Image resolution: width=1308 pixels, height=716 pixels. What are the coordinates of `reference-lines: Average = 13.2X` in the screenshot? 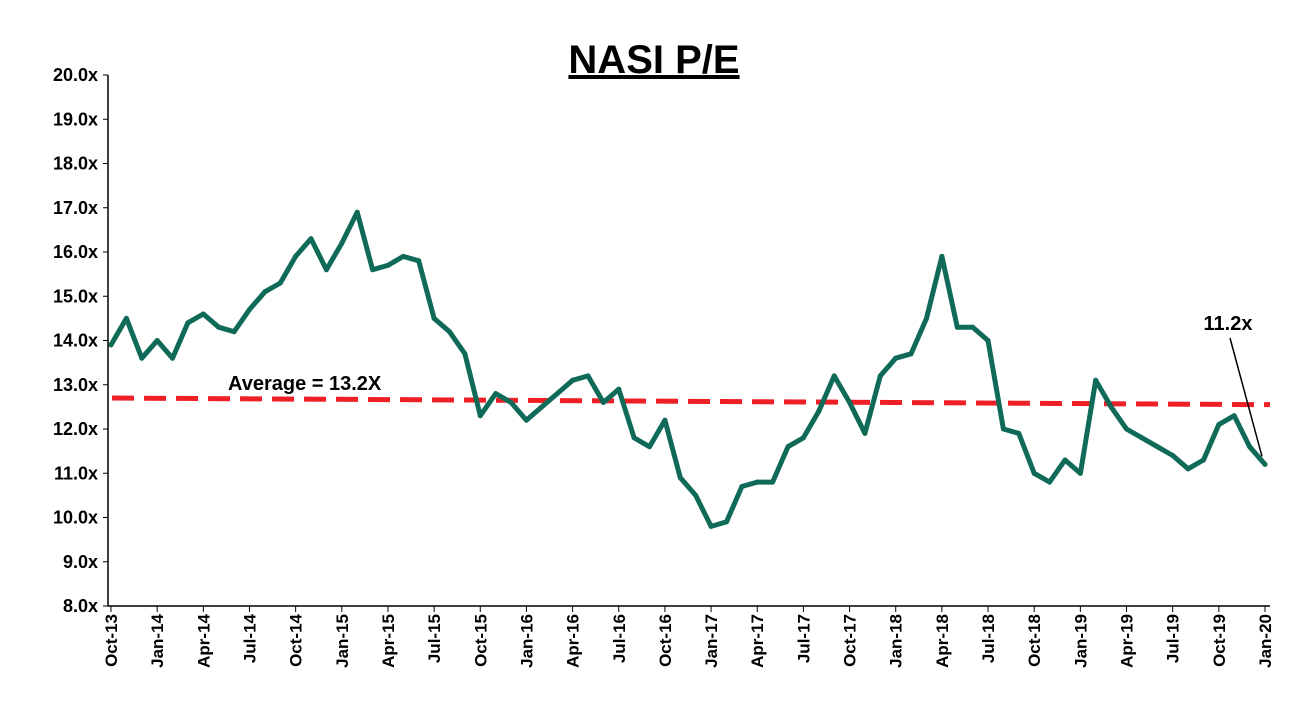 It's located at (691, 390).